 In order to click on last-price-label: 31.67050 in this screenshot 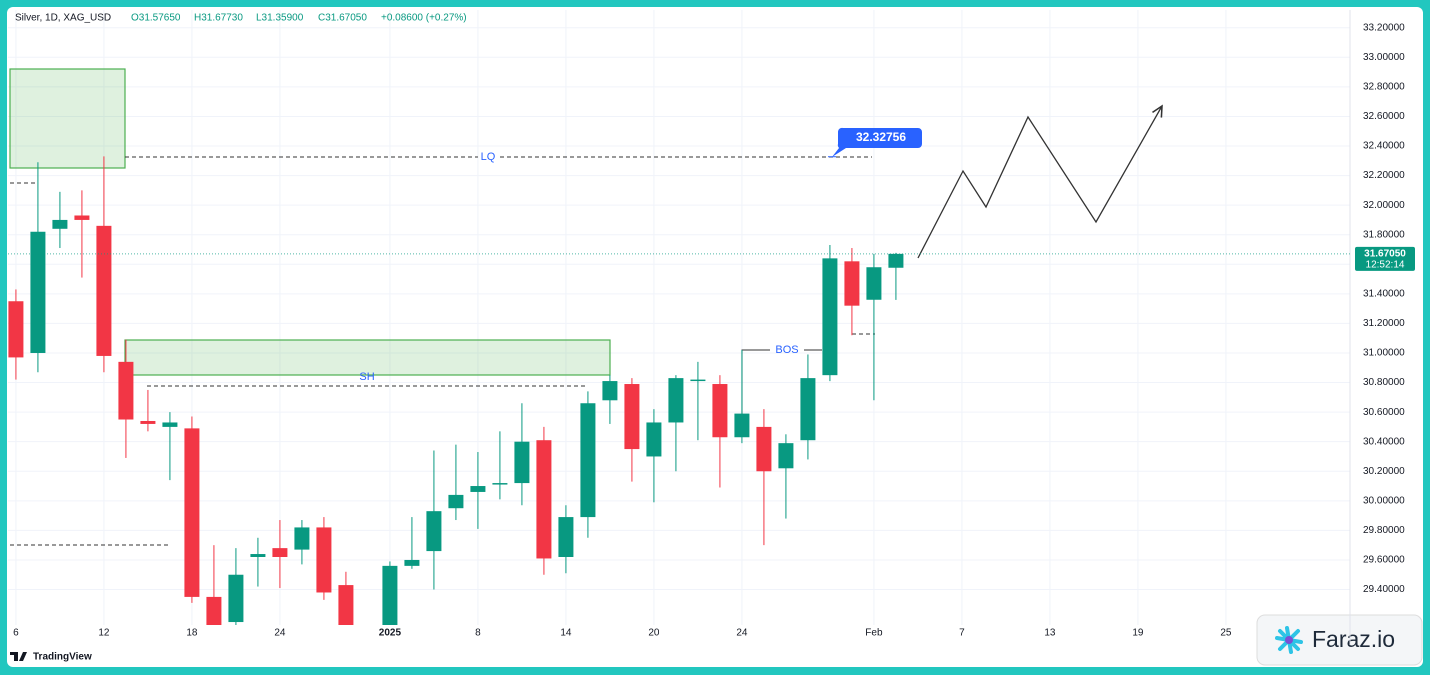, I will do `click(1385, 253)`.